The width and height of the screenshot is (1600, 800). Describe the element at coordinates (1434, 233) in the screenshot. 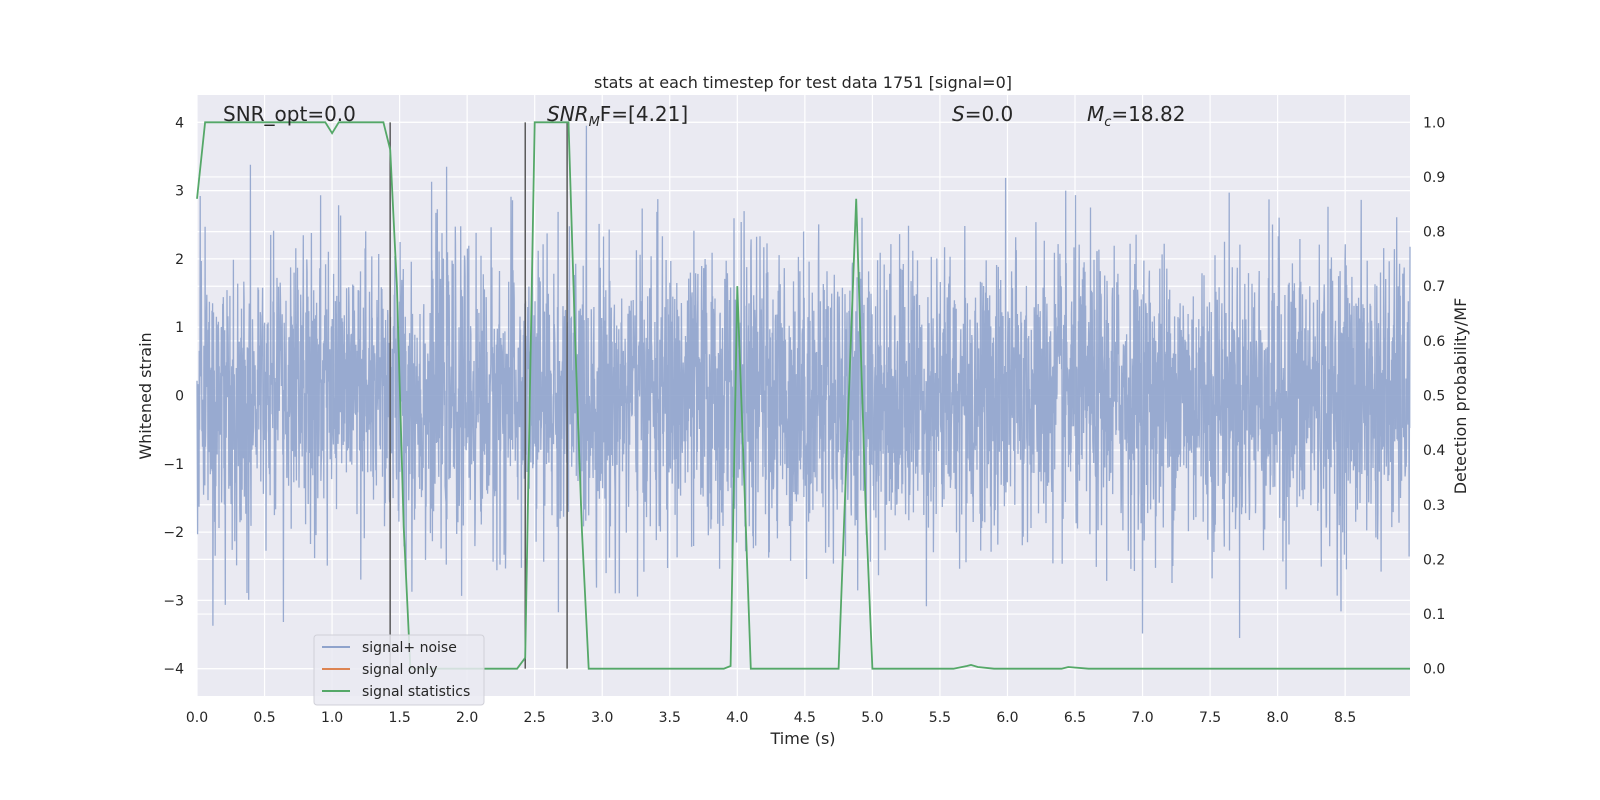

I see `right-y-tick-label: 0.8` at that location.